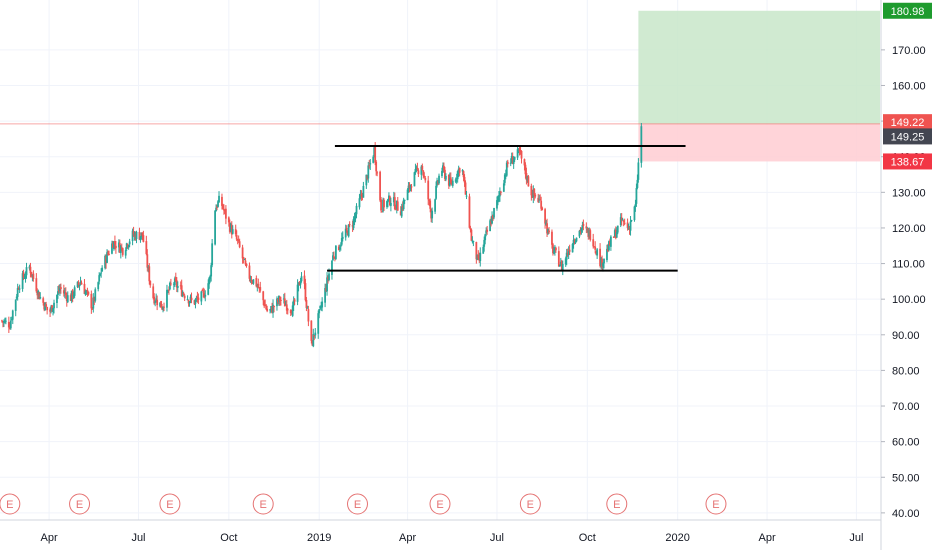 Image resolution: width=932 pixels, height=555 pixels. I want to click on price-badge-stop, so click(907, 161).